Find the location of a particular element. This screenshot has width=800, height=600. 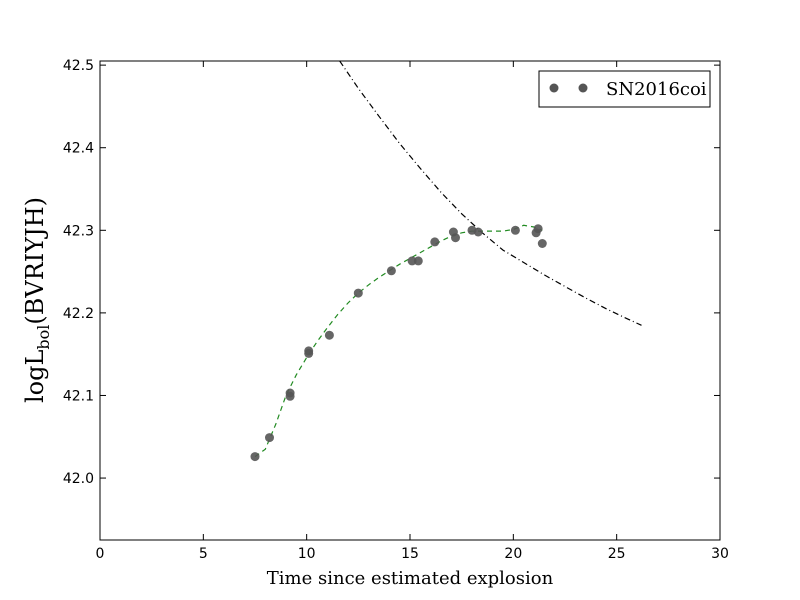

y-axis-label: logLbol(BVRIYJH) is located at coordinates (37, 300).